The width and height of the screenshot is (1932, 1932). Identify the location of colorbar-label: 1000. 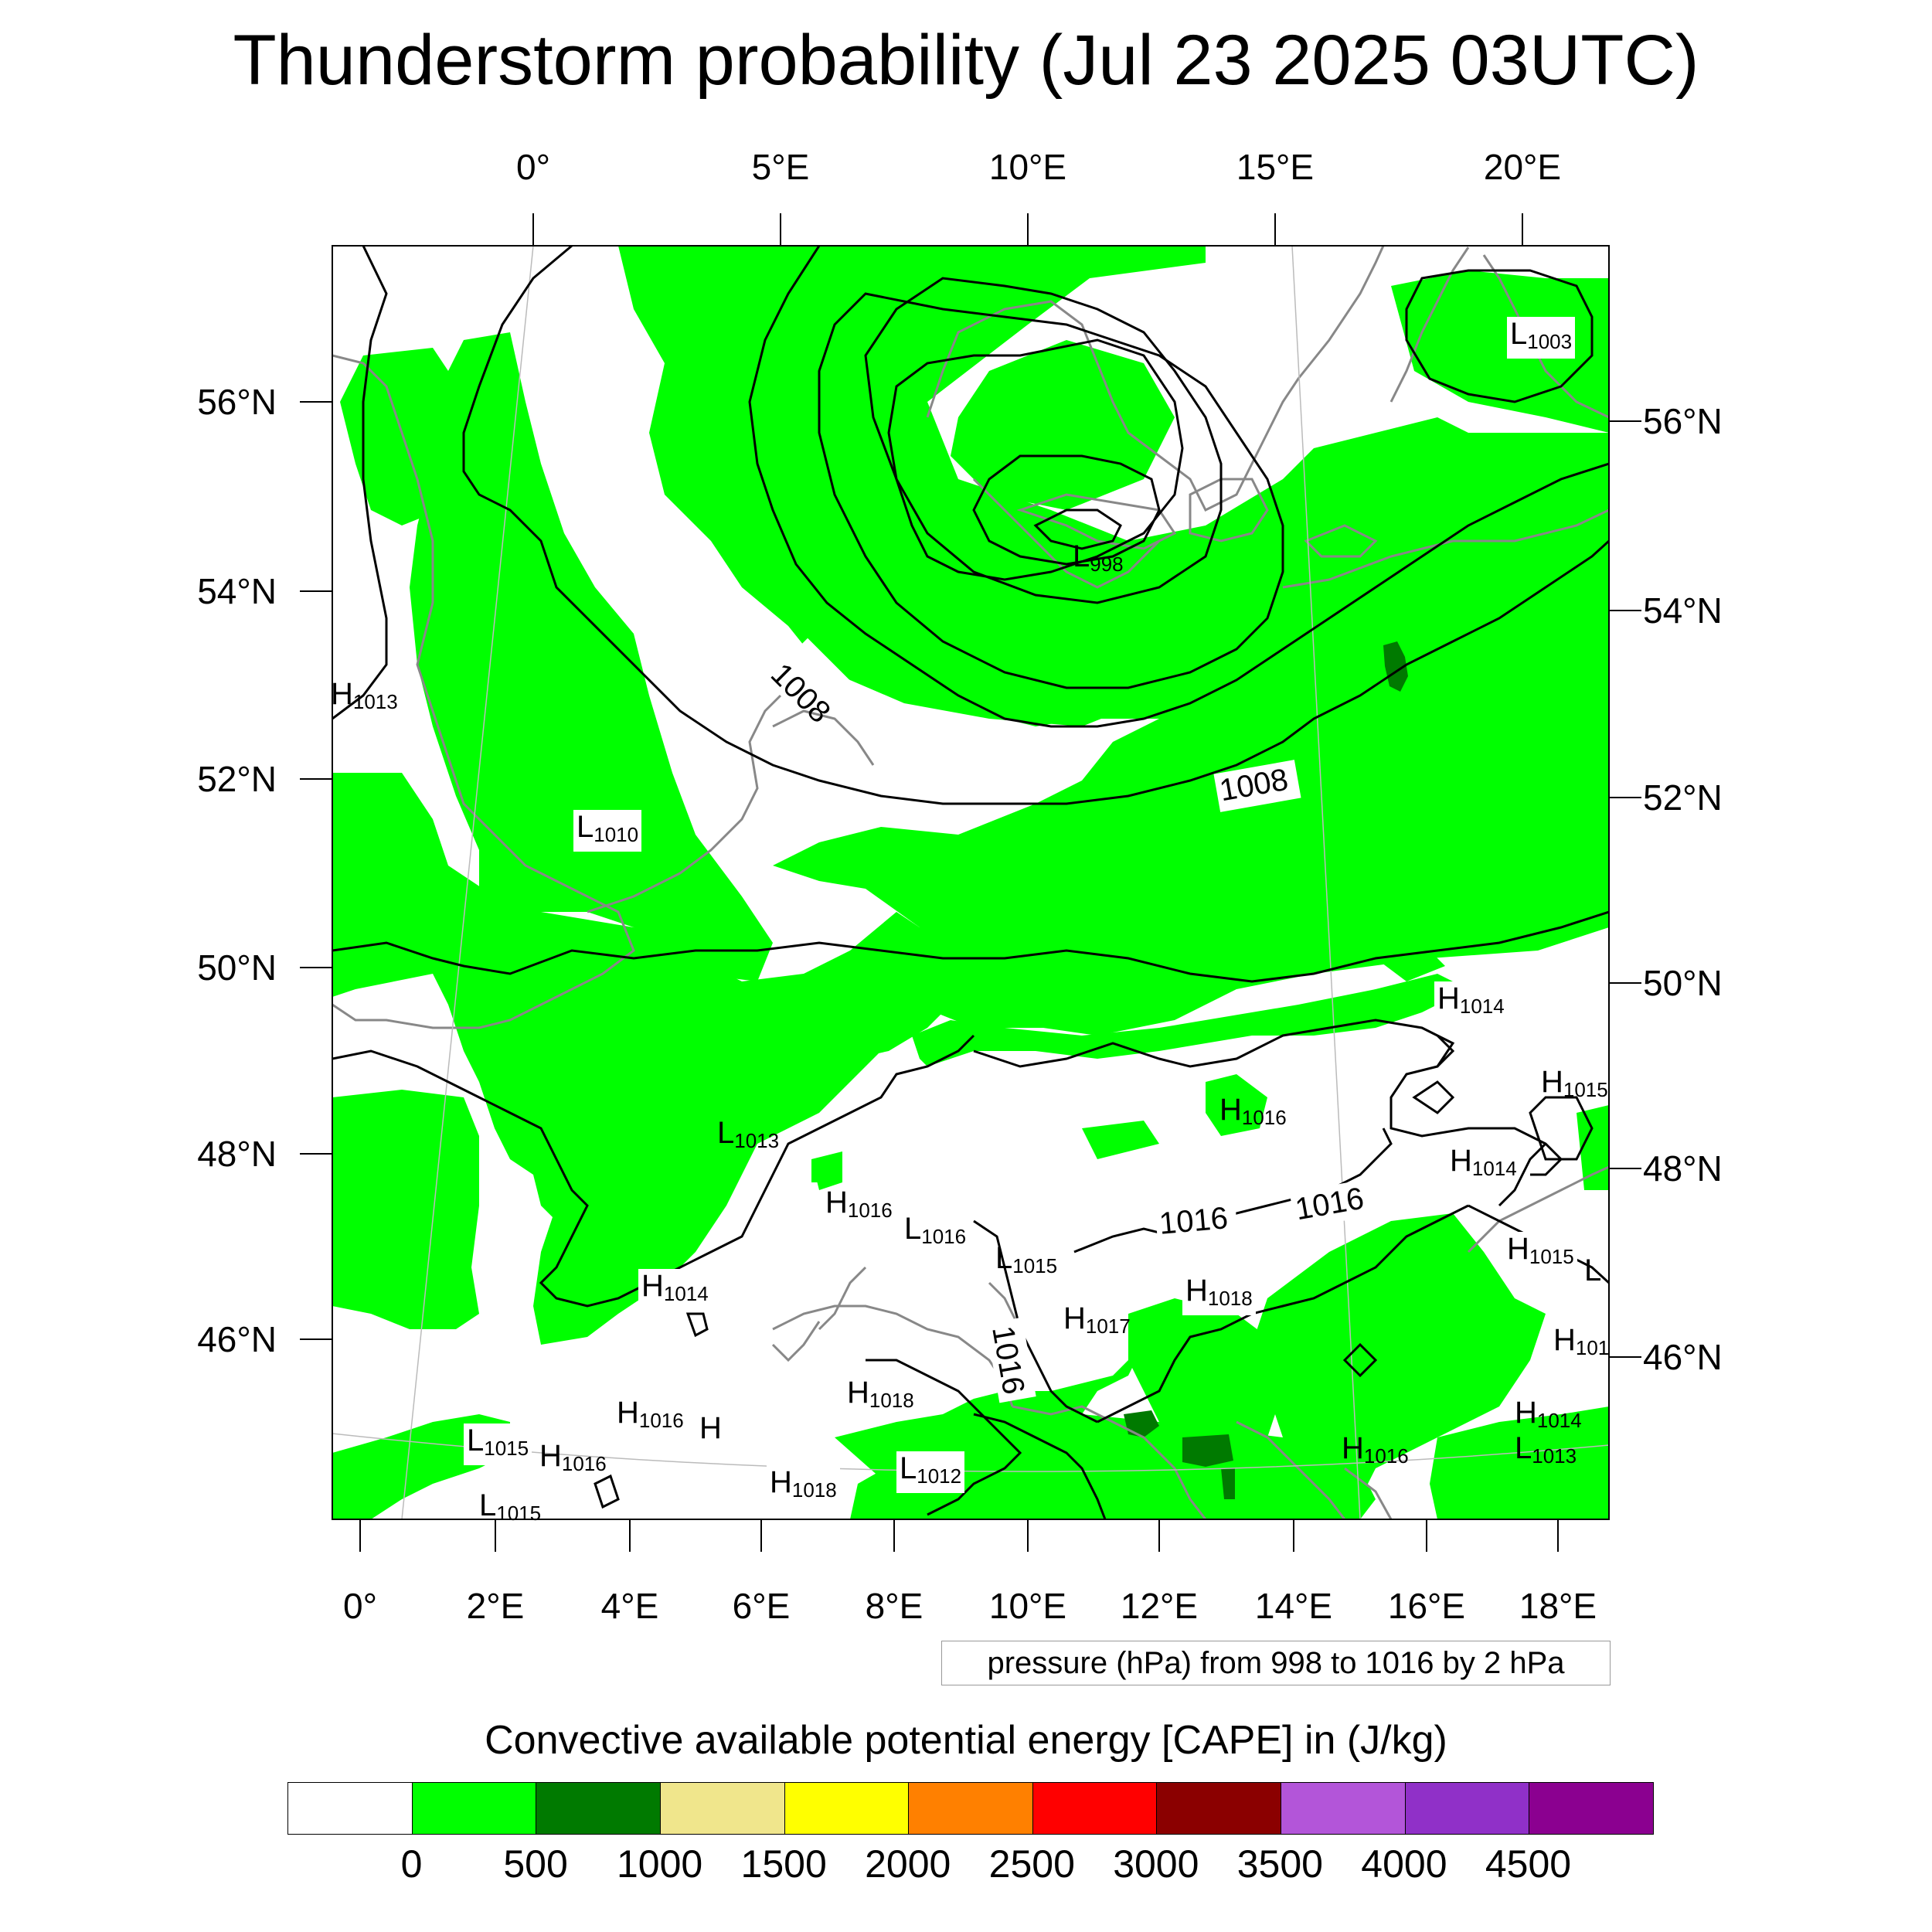
(660, 1864).